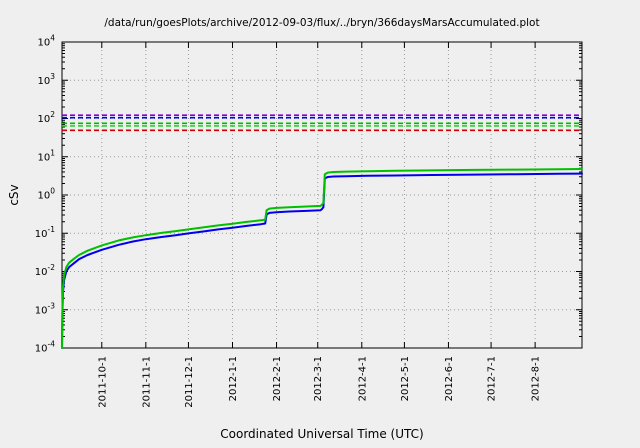  Describe the element at coordinates (321, 434) in the screenshot. I see `x-axis-label: Coordinated Universal Time (UTC)` at that location.